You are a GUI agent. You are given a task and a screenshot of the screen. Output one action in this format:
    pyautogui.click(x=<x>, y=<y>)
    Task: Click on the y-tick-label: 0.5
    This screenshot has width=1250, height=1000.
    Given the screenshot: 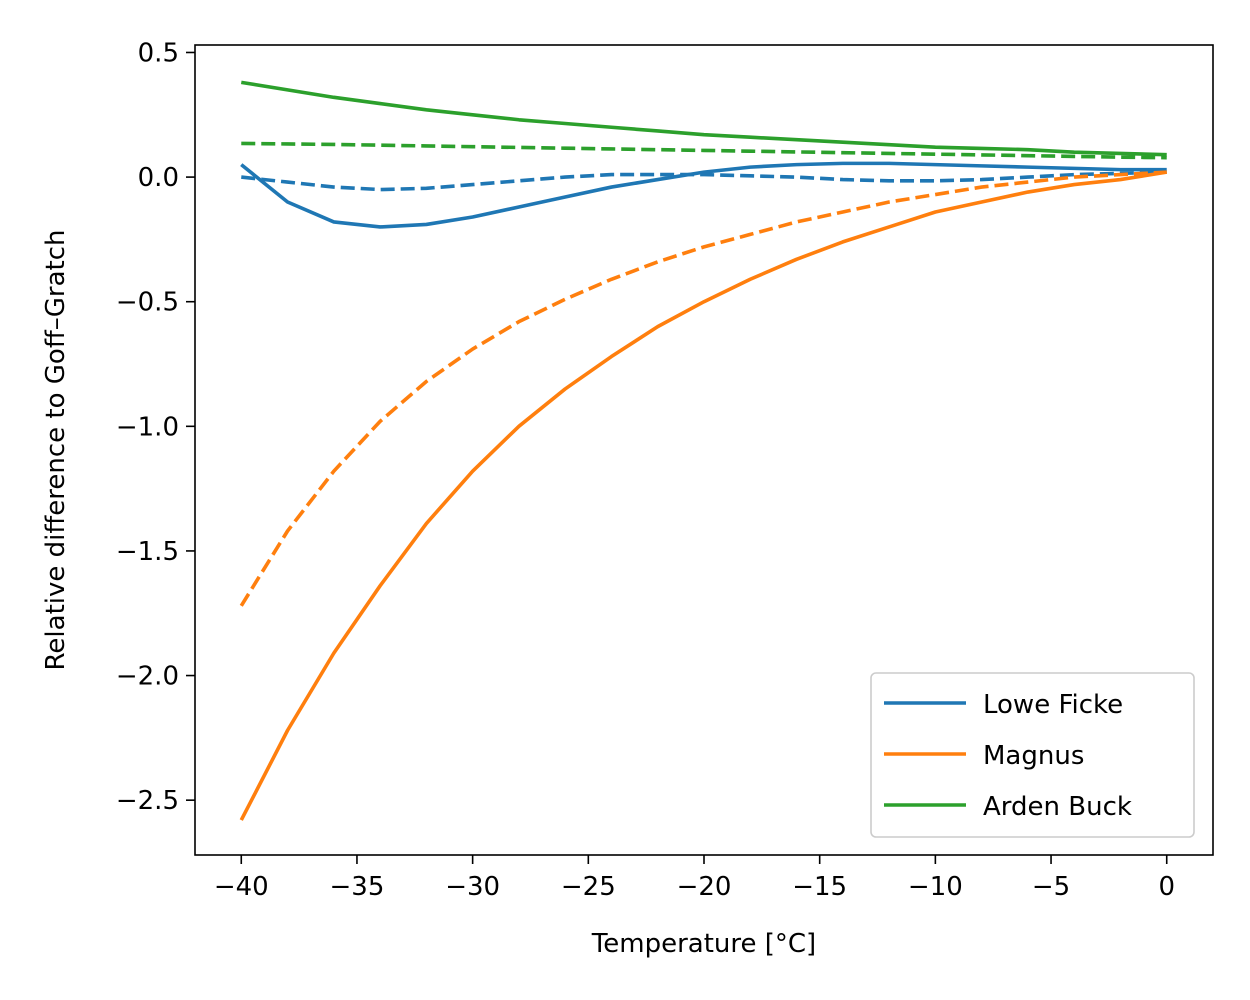 What is the action you would take?
    pyautogui.click(x=158, y=53)
    